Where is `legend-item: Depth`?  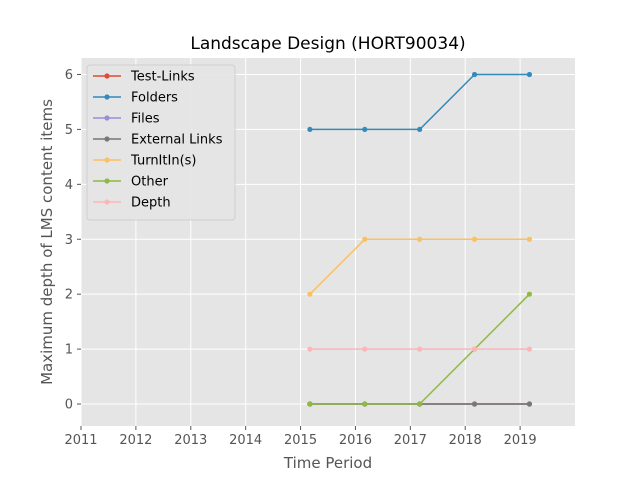 legend-item: Depth is located at coordinates (132, 203).